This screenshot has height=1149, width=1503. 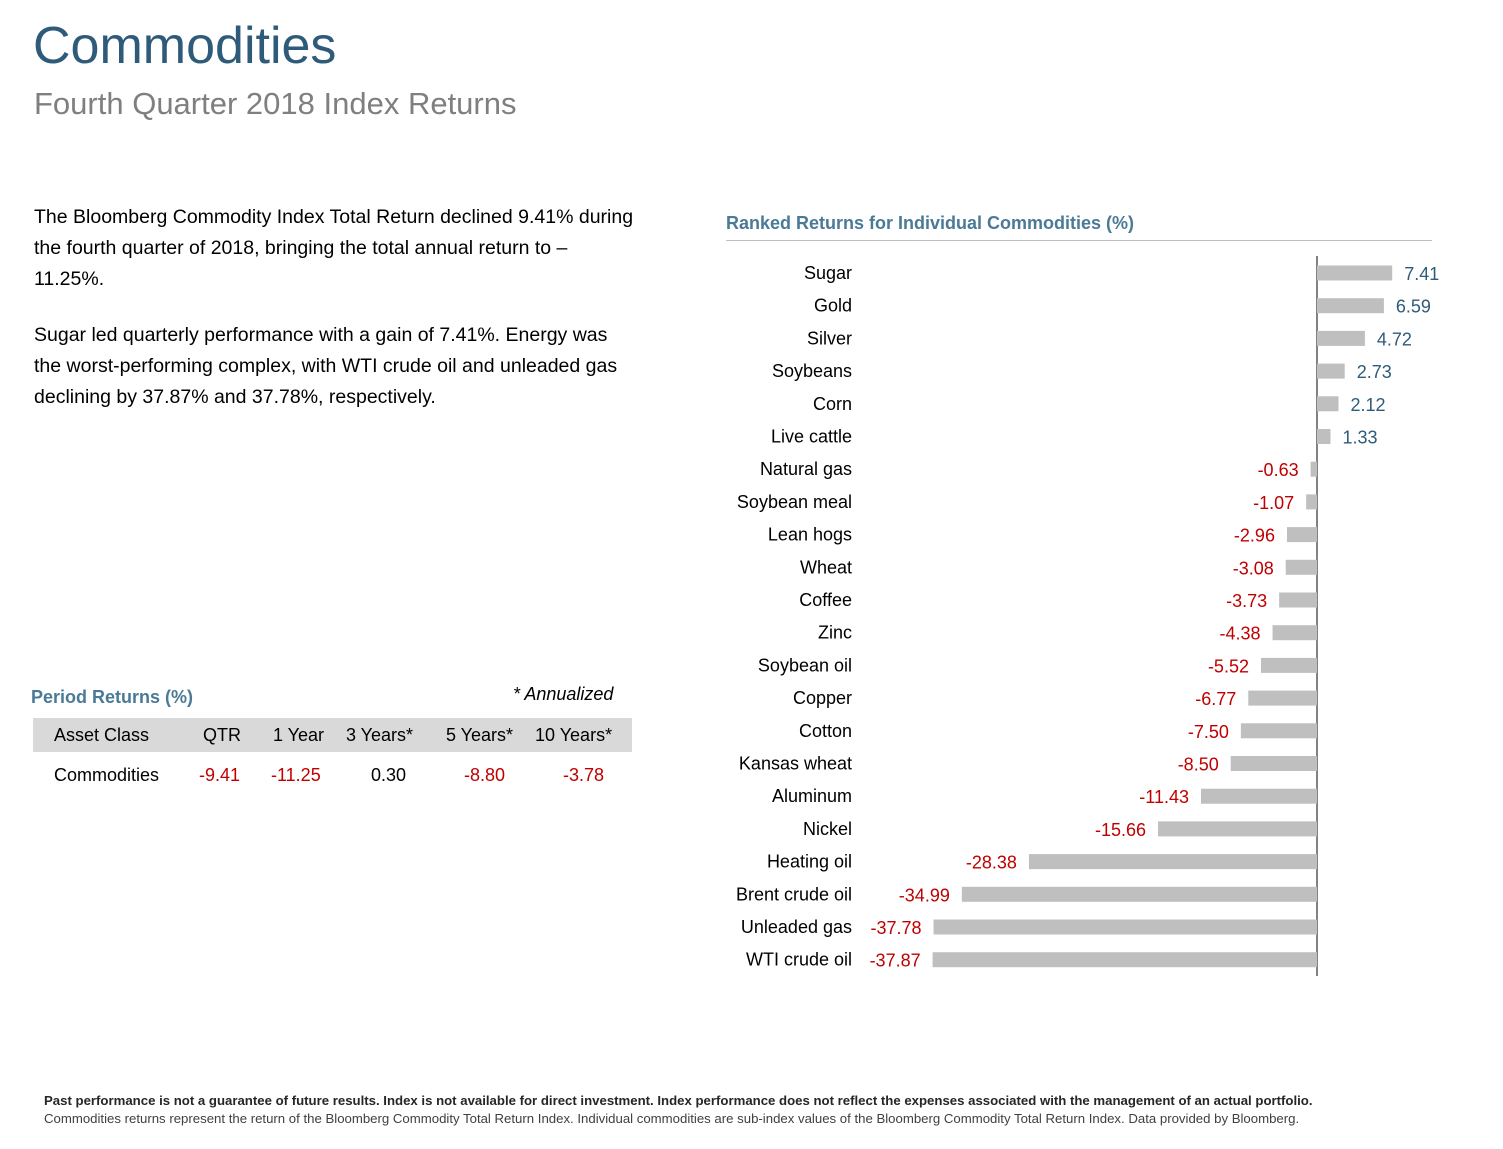 What do you see at coordinates (1208, 732) in the screenshot?
I see `data-label: -7.50` at bounding box center [1208, 732].